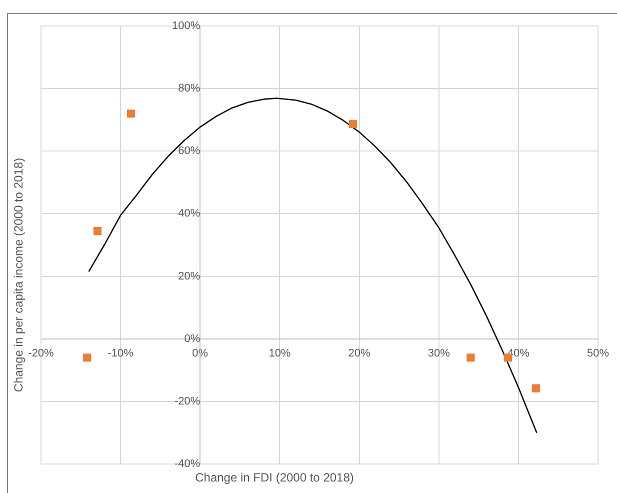 This screenshot has height=493, width=617. What do you see at coordinates (121, 353) in the screenshot?
I see `x-tick-label: -10%` at bounding box center [121, 353].